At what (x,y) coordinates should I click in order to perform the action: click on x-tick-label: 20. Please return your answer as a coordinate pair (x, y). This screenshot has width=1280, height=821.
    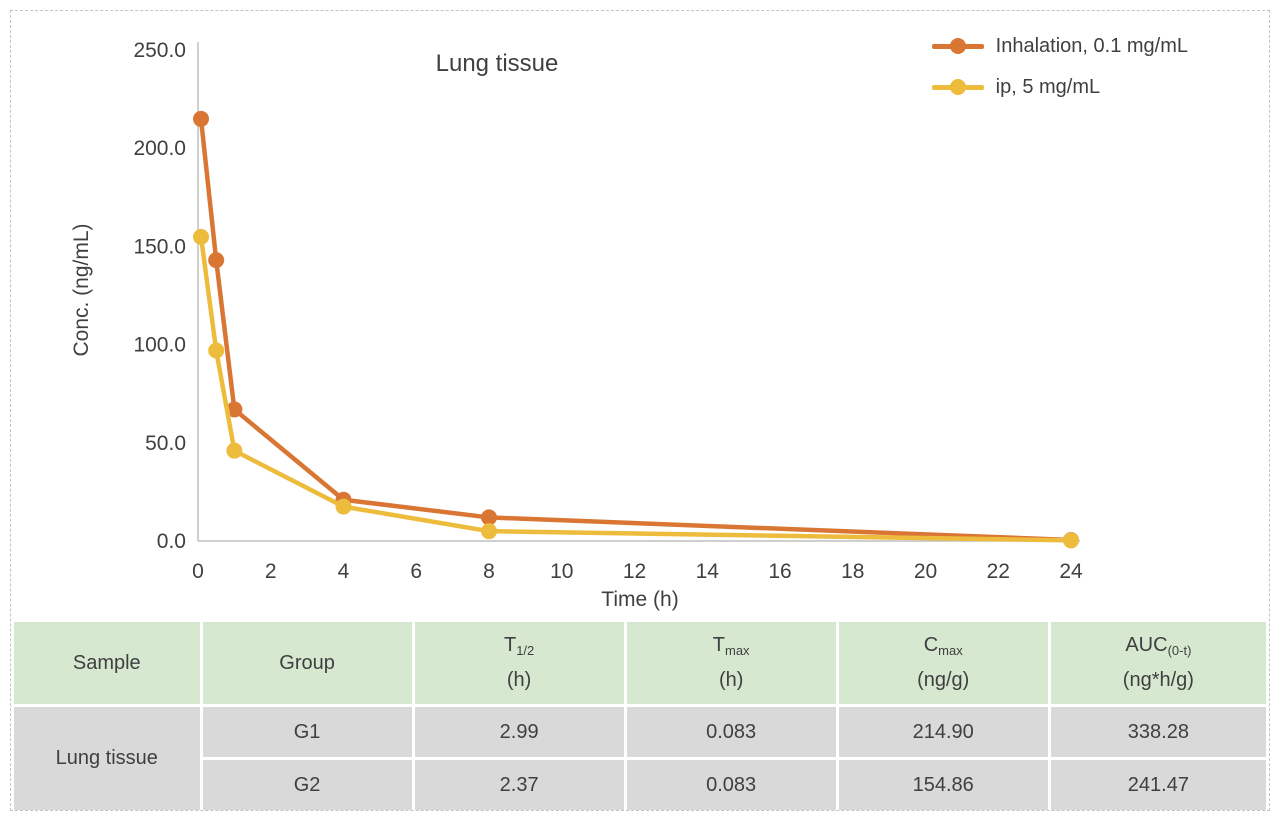
    Looking at the image, I should click on (925, 571).